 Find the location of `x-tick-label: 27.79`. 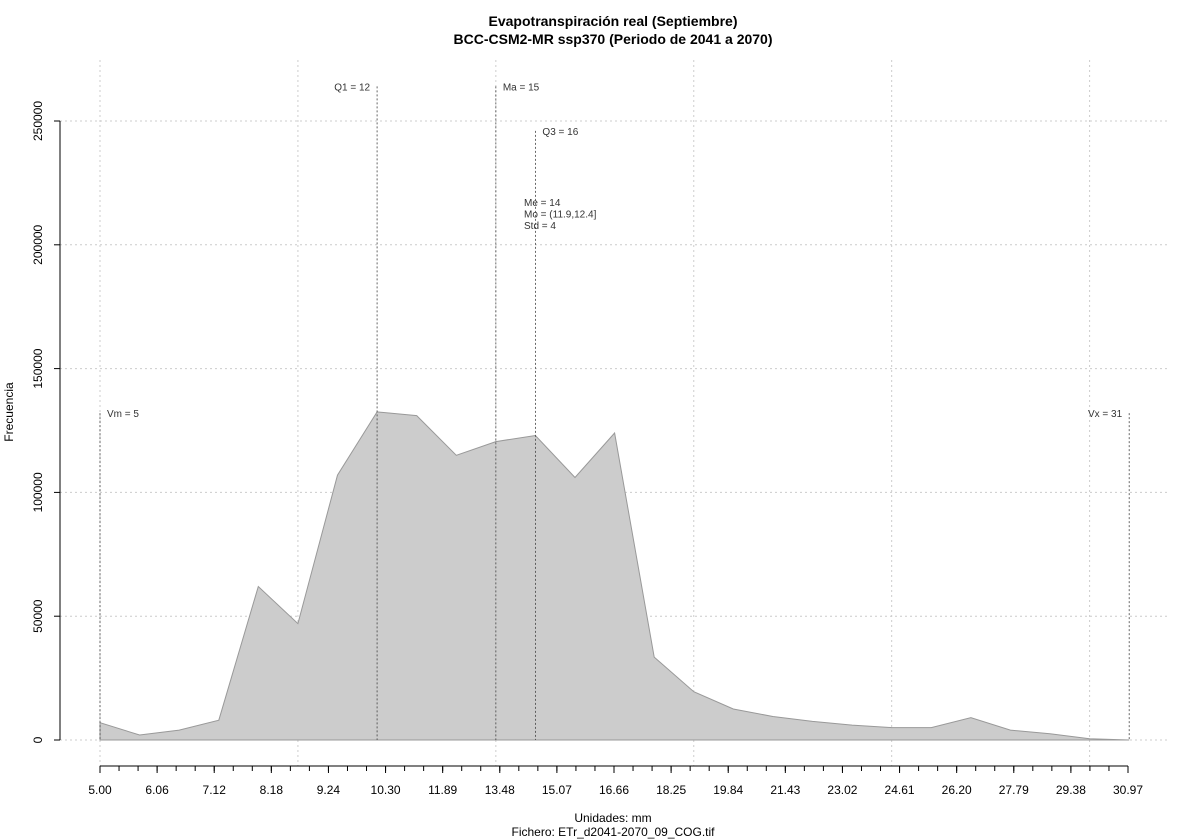

x-tick-label: 27.79 is located at coordinates (1014, 790).